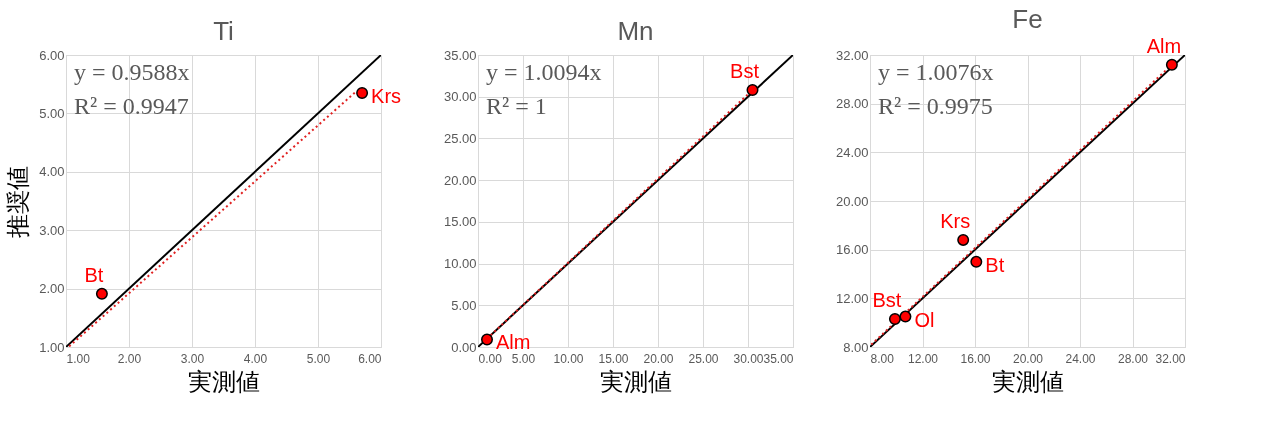  What do you see at coordinates (192, 358) in the screenshot?
I see `x-tick-label: 3.00` at bounding box center [192, 358].